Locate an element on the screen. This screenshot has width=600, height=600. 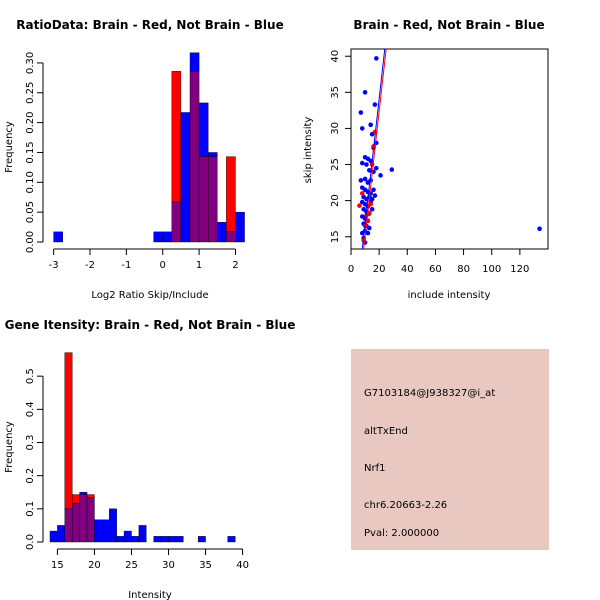
y-tick-label: 0.3 is located at coordinates (30, 443).